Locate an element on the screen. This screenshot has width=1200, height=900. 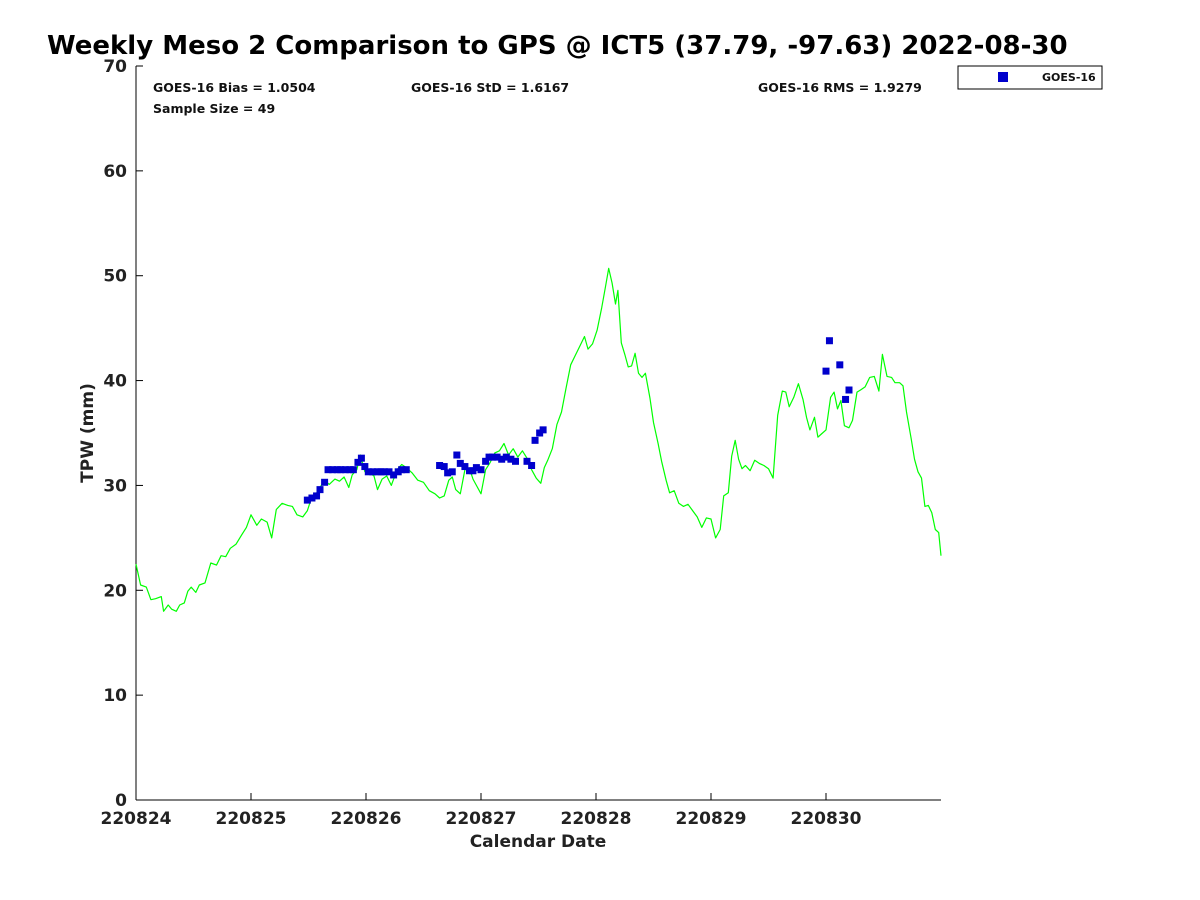
legend-marker-goes16 is located at coordinates (1003, 77).